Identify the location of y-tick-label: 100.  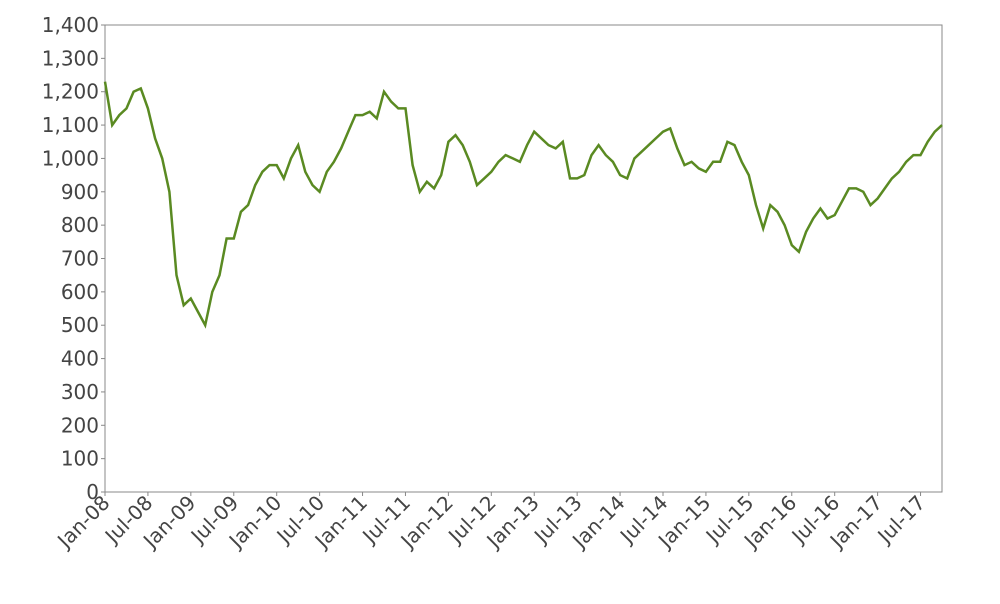
(80, 459).